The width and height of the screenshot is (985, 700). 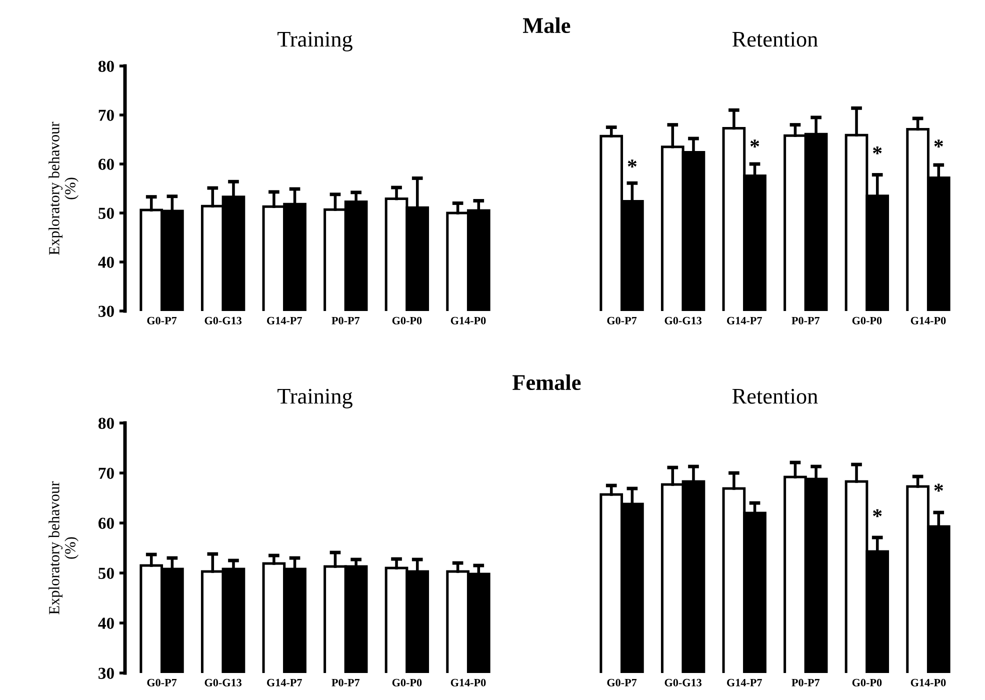 I want to click on text: Male, so click(x=546, y=25).